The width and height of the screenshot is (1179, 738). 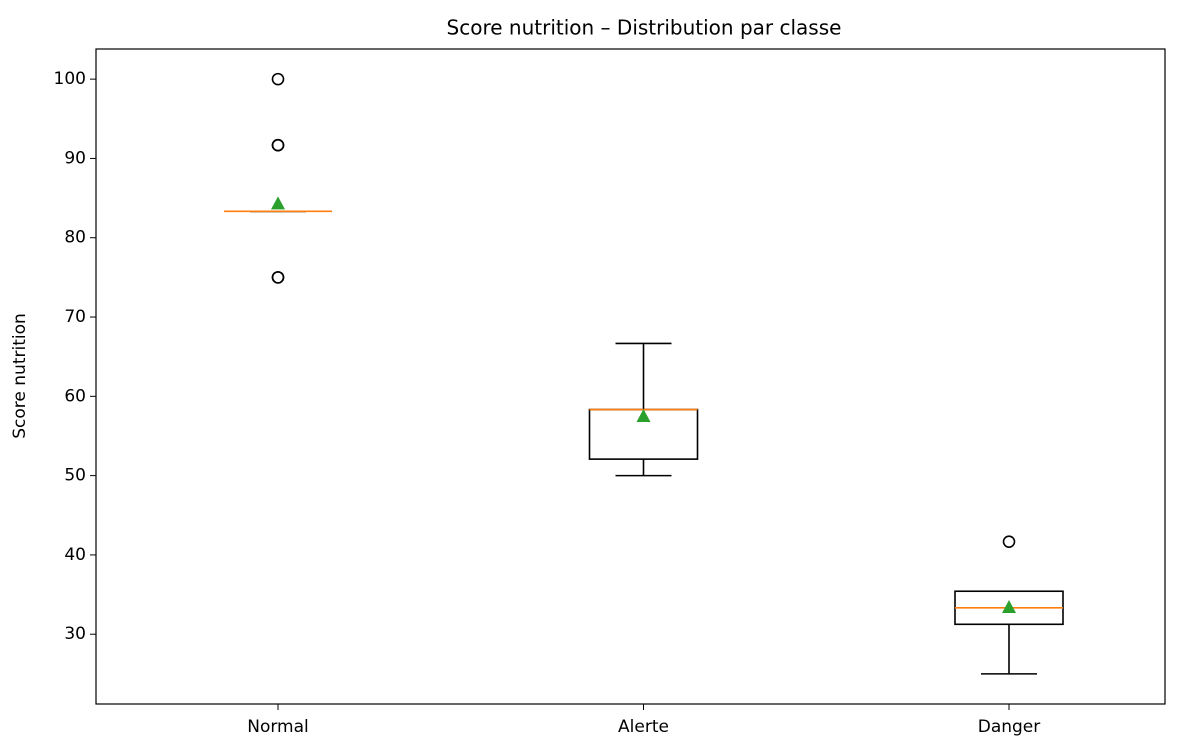 What do you see at coordinates (75, 317) in the screenshot?
I see `y-tick-label: 70` at bounding box center [75, 317].